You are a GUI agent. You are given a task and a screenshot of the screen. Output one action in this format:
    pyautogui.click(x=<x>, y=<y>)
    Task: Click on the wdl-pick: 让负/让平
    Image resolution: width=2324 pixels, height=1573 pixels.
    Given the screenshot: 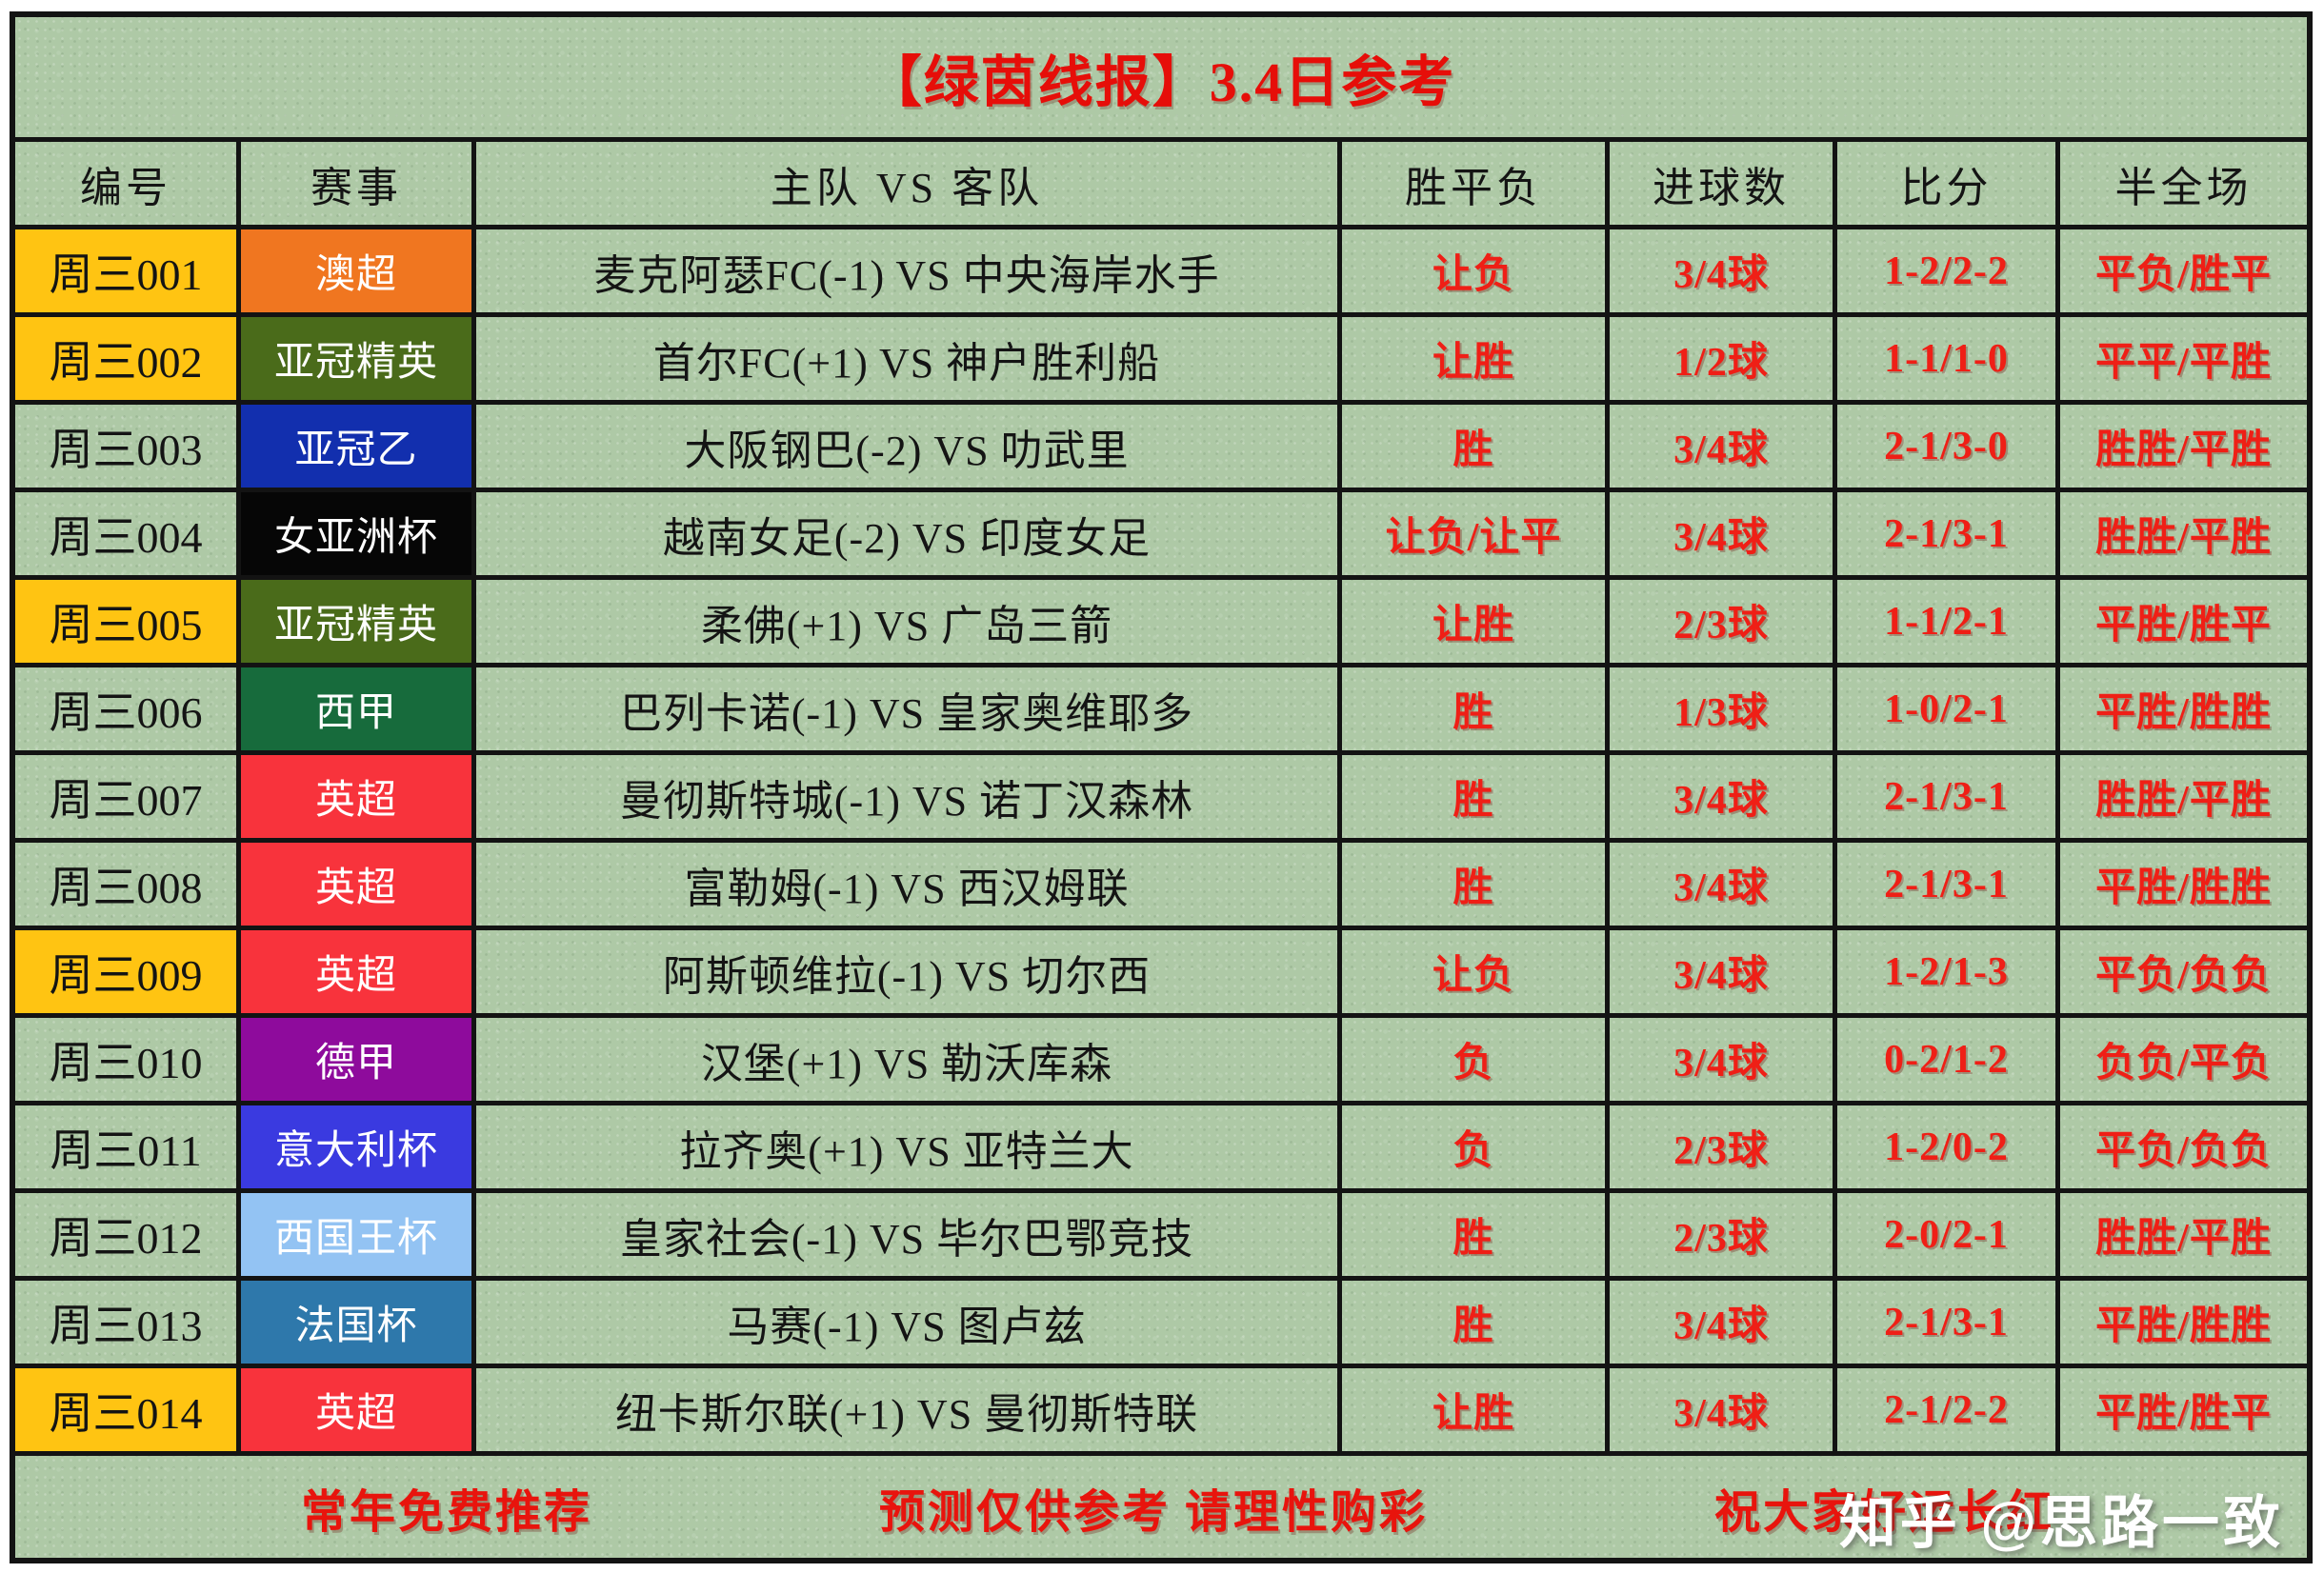 What is the action you would take?
    pyautogui.click(x=1473, y=533)
    